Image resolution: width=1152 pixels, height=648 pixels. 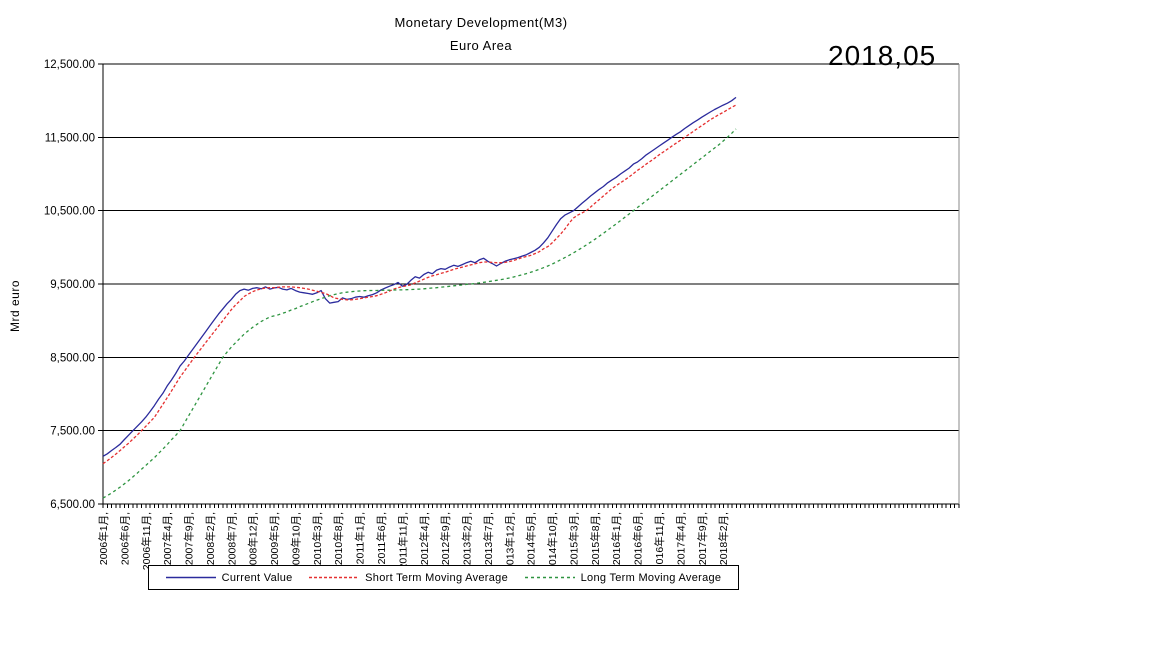 I want to click on x-tick-label: 2015年8月,, so click(x=595, y=538).